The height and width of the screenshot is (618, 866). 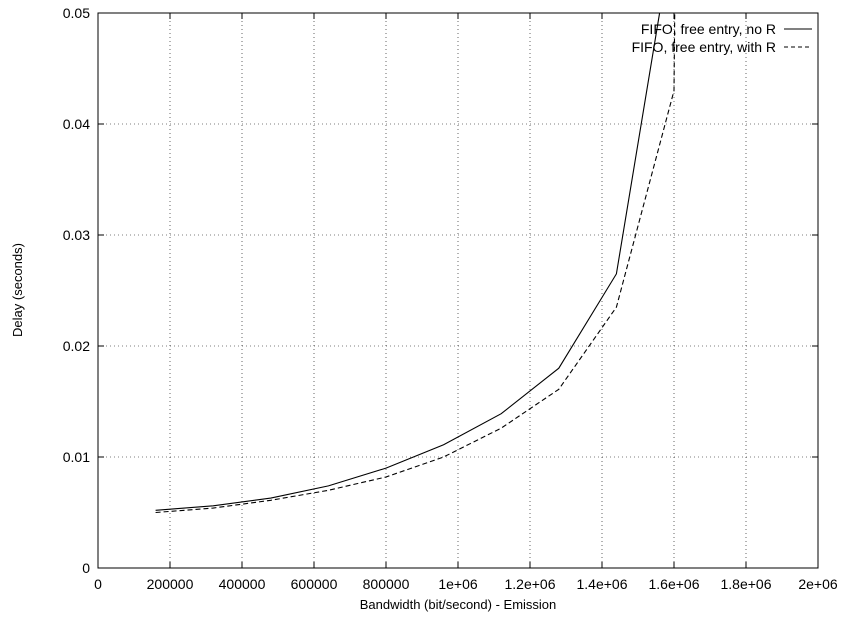 What do you see at coordinates (76, 124) in the screenshot?
I see `y-tick-label: 0.04` at bounding box center [76, 124].